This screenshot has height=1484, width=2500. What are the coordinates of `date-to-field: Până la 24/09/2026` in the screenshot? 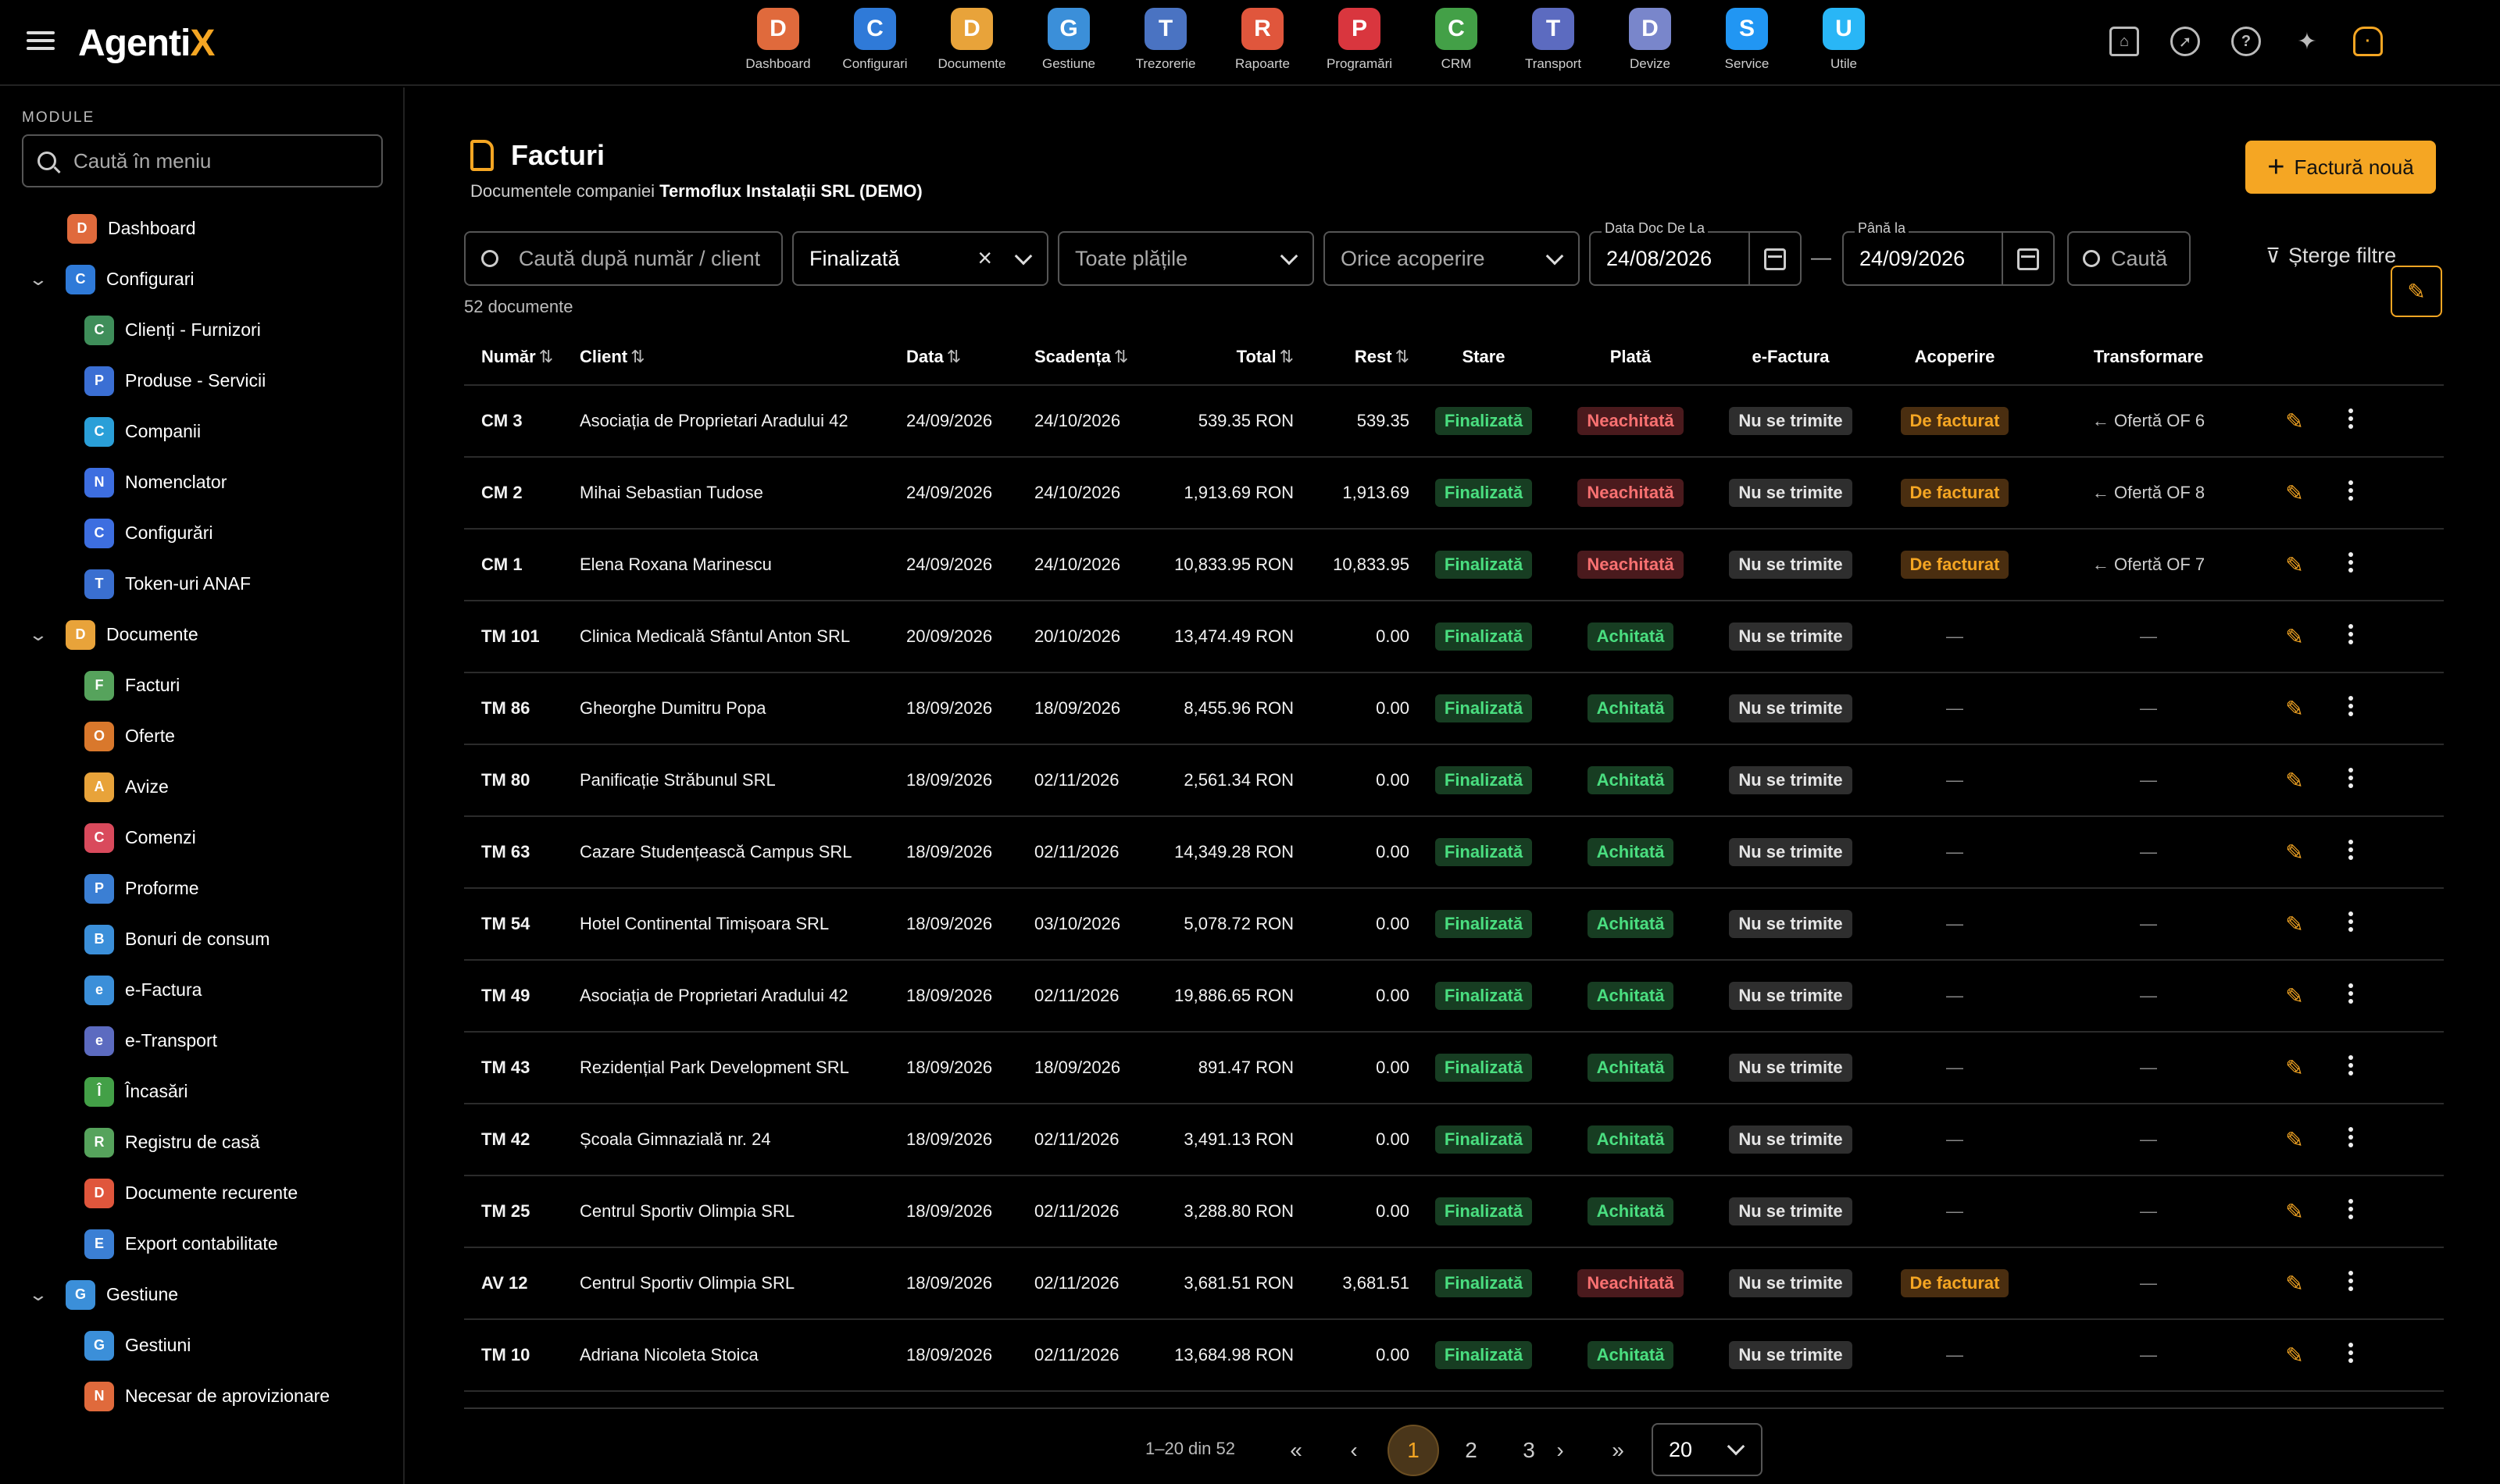 It's located at (1948, 253).